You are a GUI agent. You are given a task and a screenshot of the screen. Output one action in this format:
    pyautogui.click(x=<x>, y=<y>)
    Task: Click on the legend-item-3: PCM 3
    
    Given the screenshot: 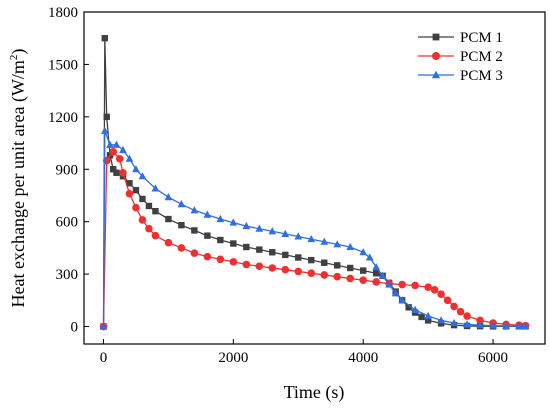 What is the action you would take?
    pyautogui.click(x=460, y=76)
    